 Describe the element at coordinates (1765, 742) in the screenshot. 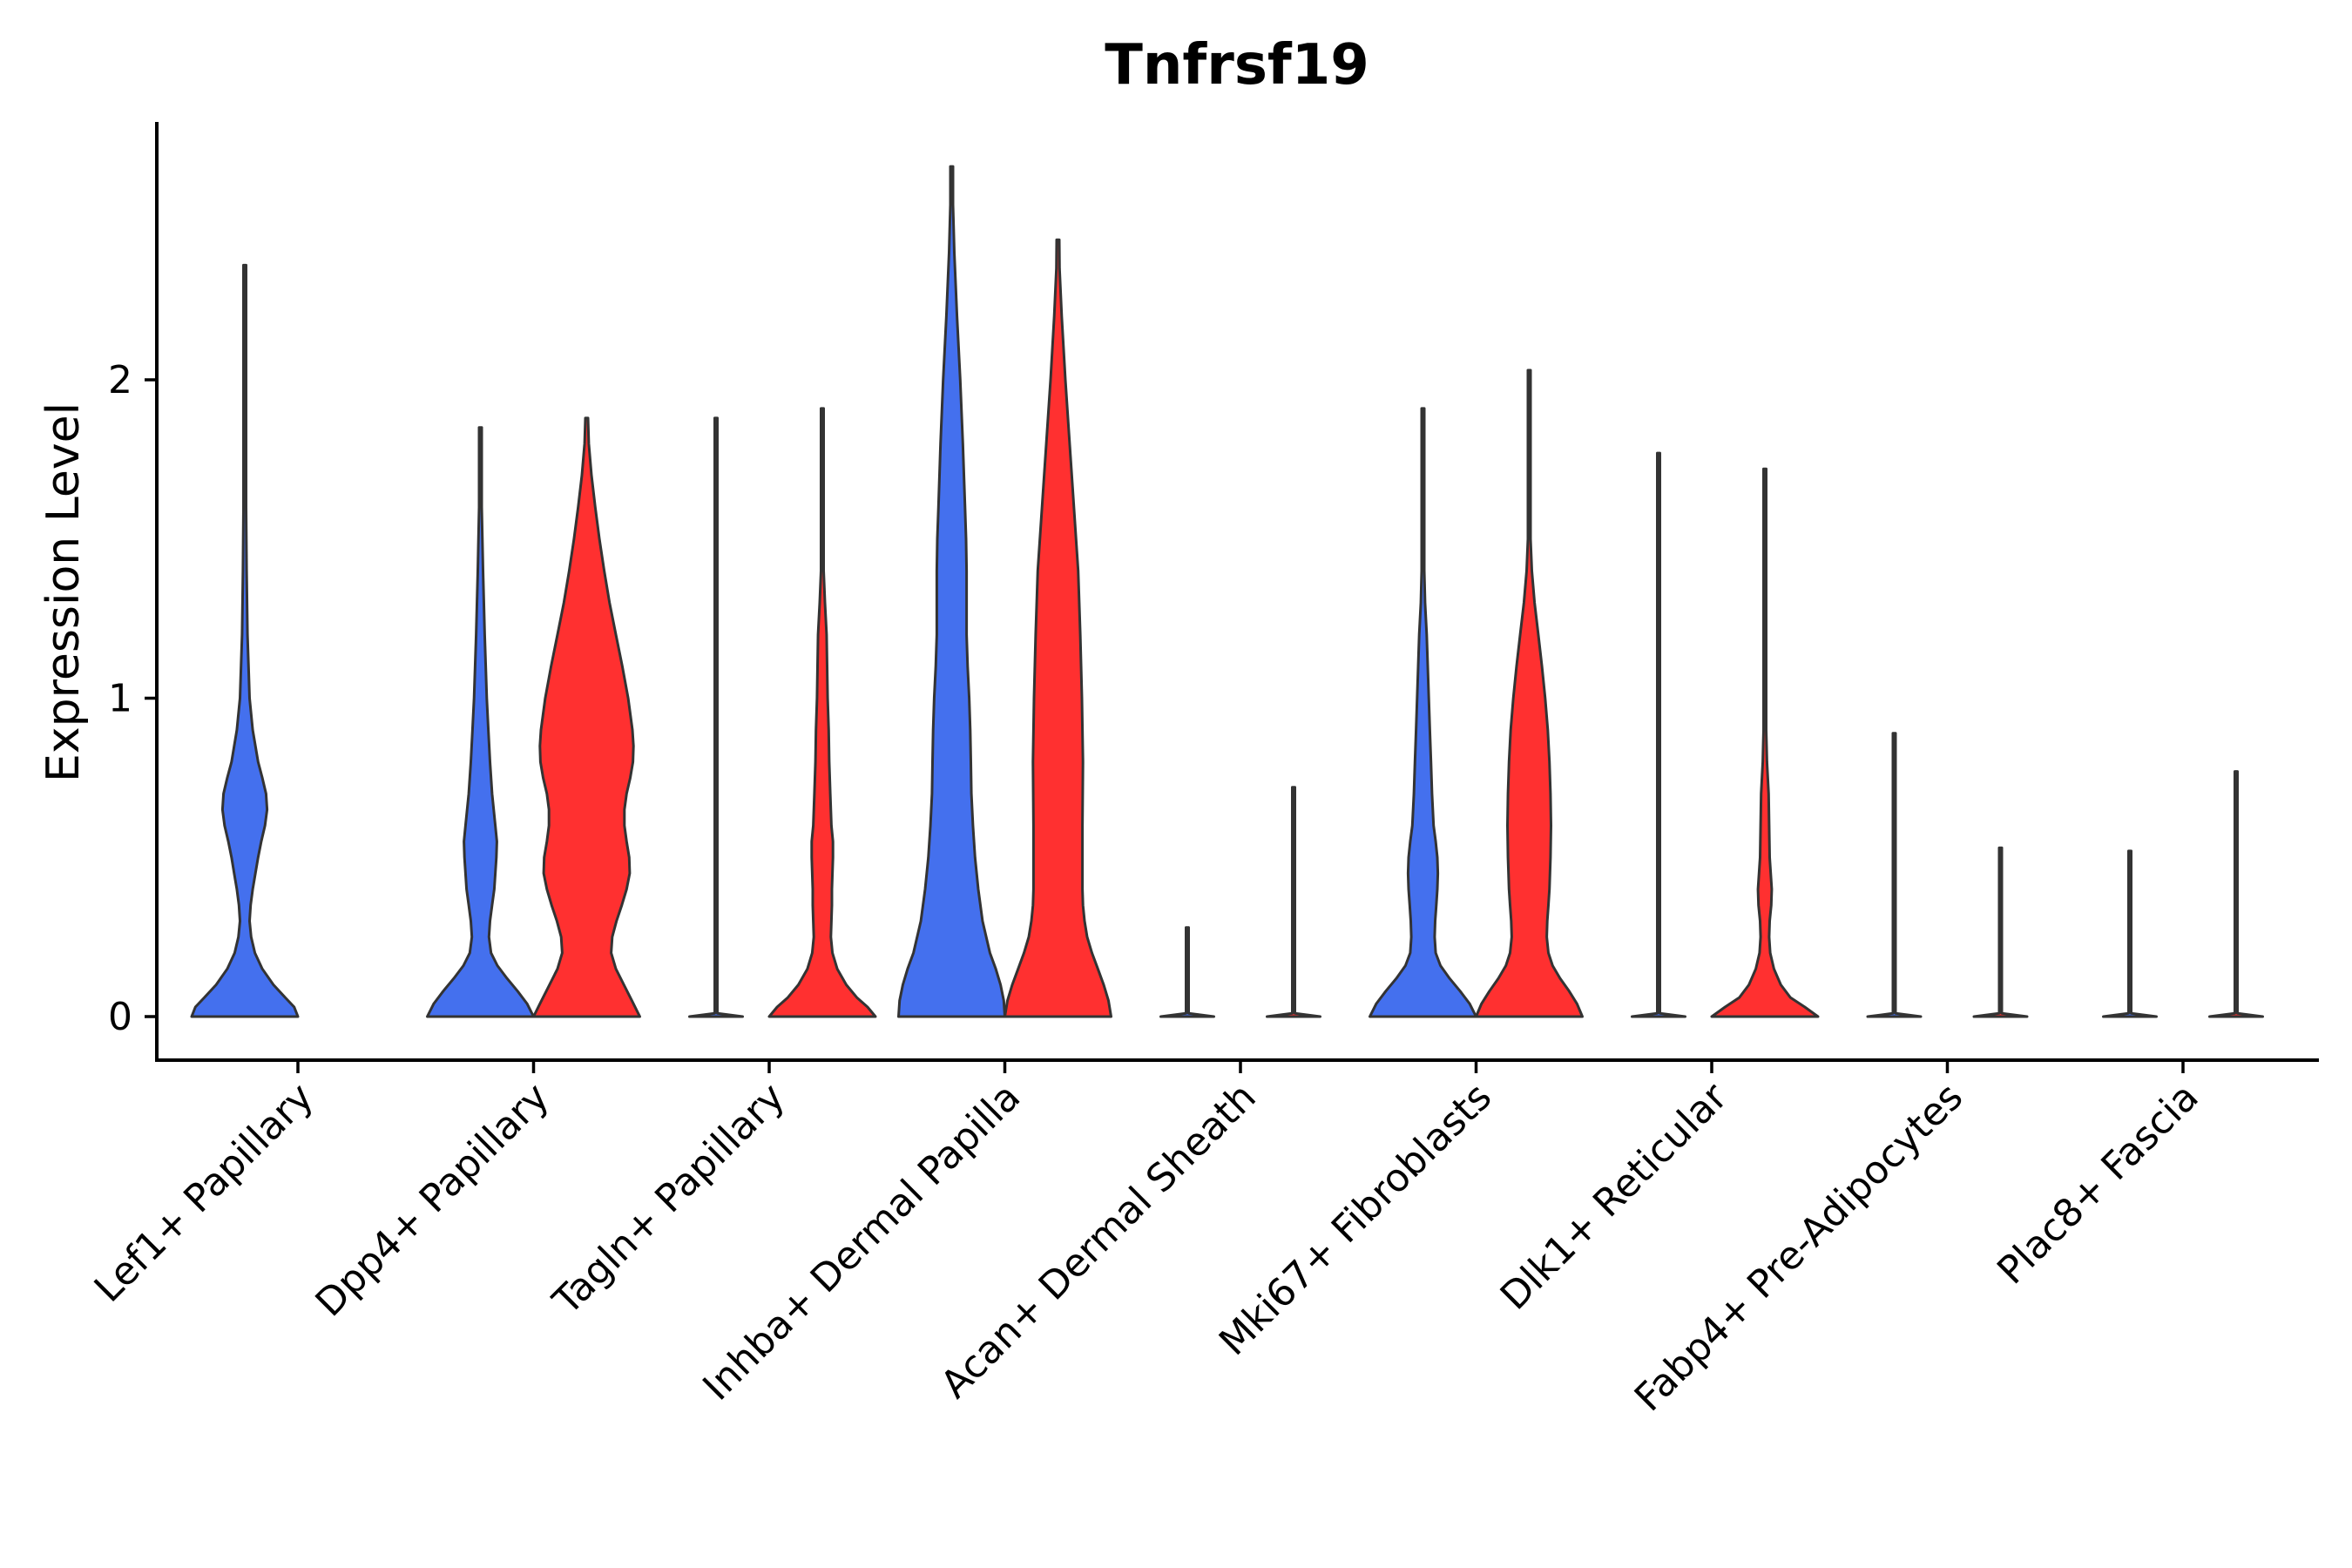

I see `violin-dlk1-reticular-red` at that location.